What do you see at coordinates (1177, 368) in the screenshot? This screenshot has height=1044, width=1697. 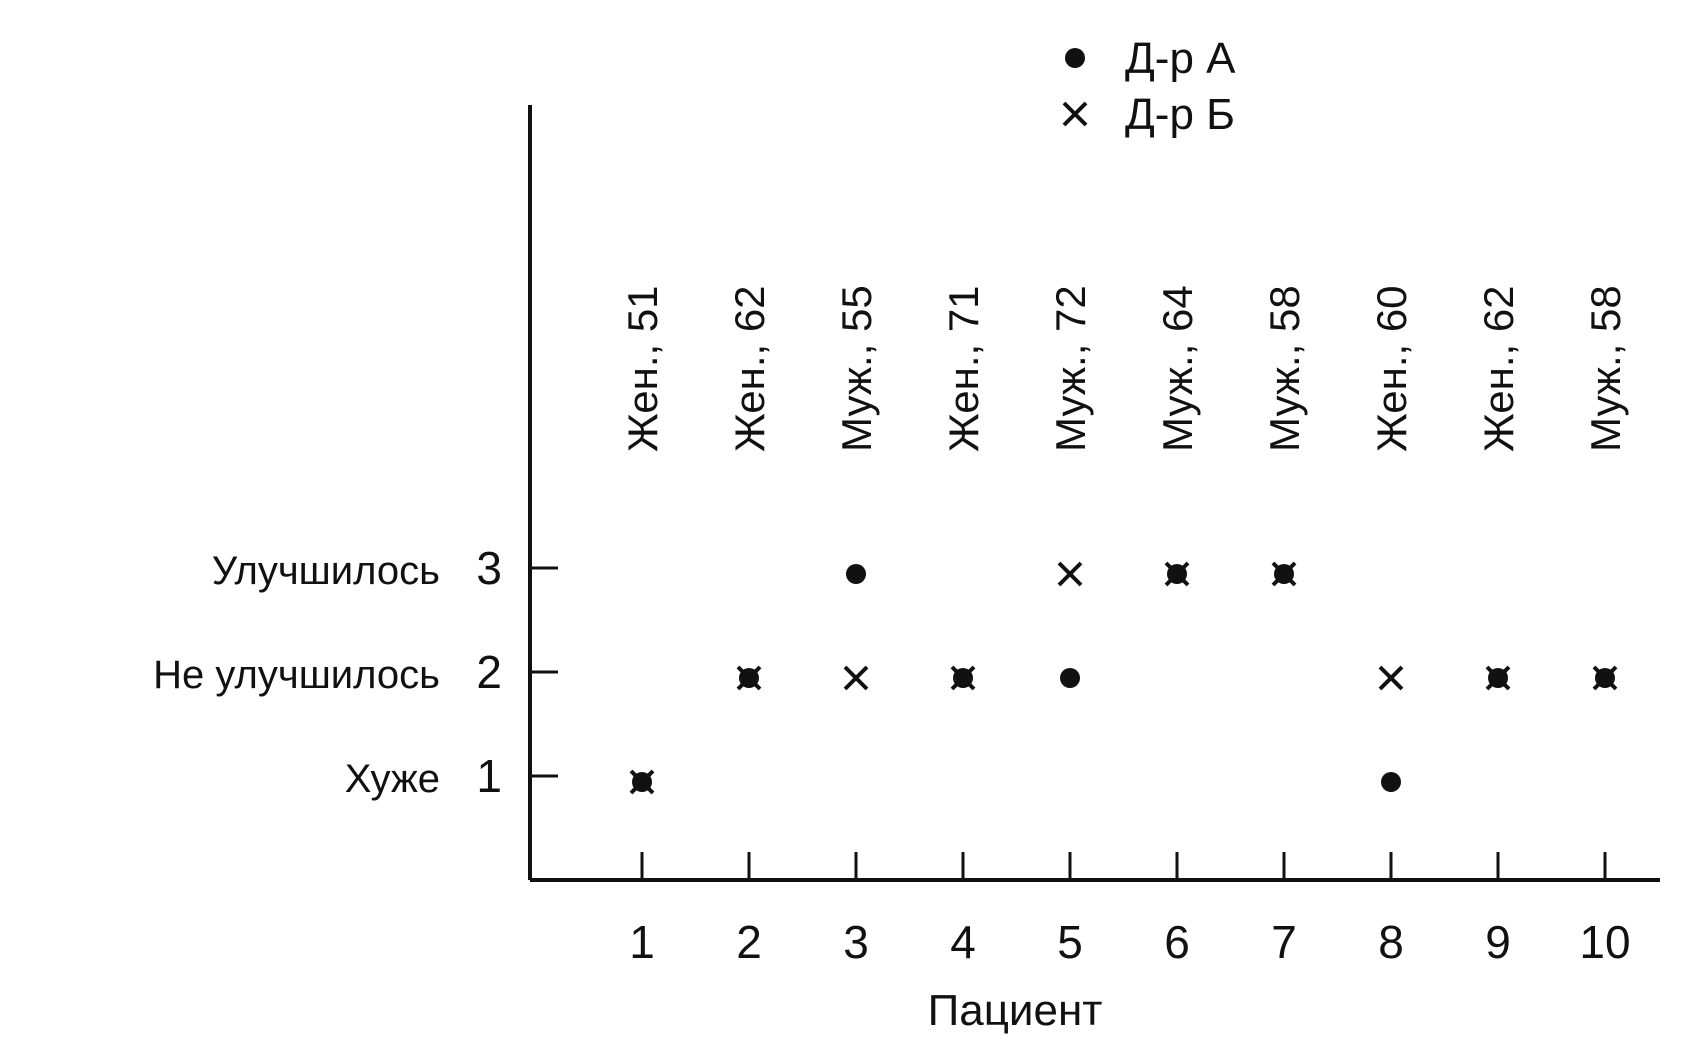 I see `patient-label: Муж., 64` at bounding box center [1177, 368].